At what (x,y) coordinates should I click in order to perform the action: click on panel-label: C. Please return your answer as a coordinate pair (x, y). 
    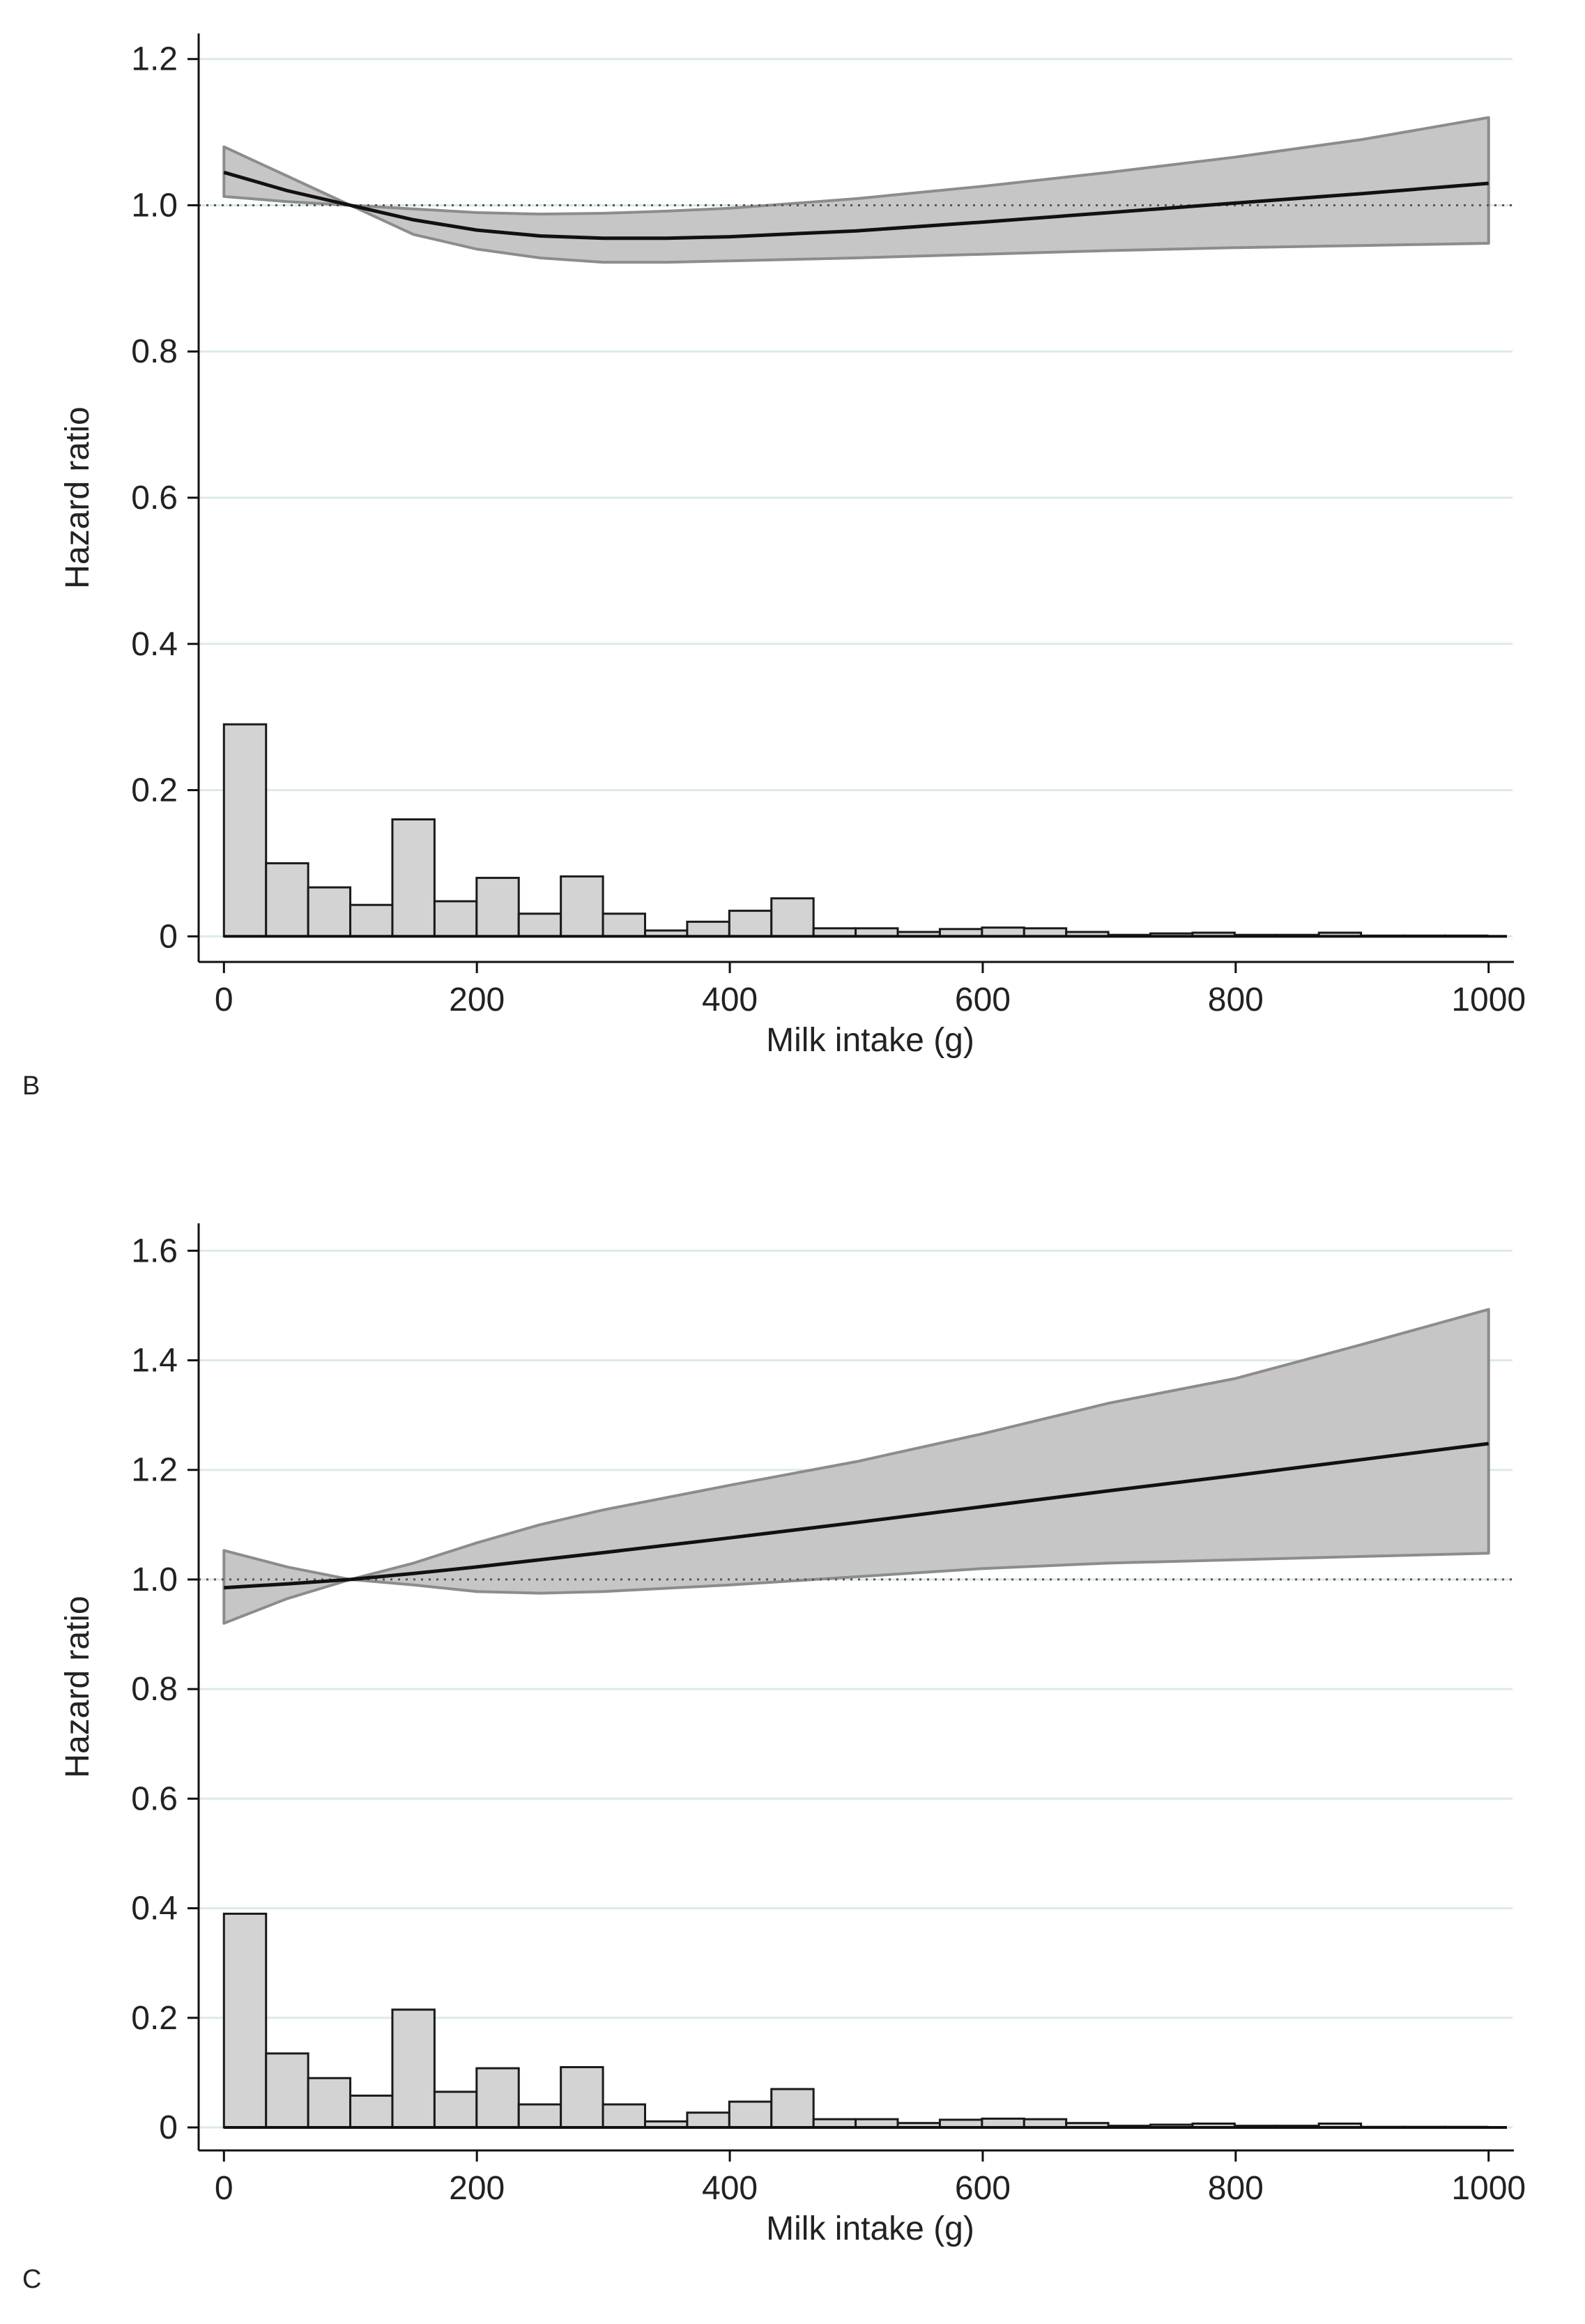
    Looking at the image, I should click on (31, 2280).